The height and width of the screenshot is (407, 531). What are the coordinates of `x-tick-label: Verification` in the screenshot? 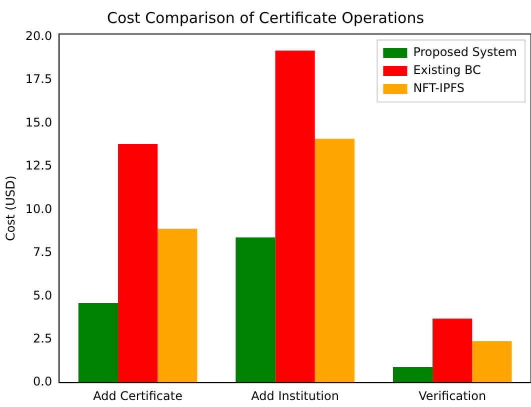 It's located at (452, 395).